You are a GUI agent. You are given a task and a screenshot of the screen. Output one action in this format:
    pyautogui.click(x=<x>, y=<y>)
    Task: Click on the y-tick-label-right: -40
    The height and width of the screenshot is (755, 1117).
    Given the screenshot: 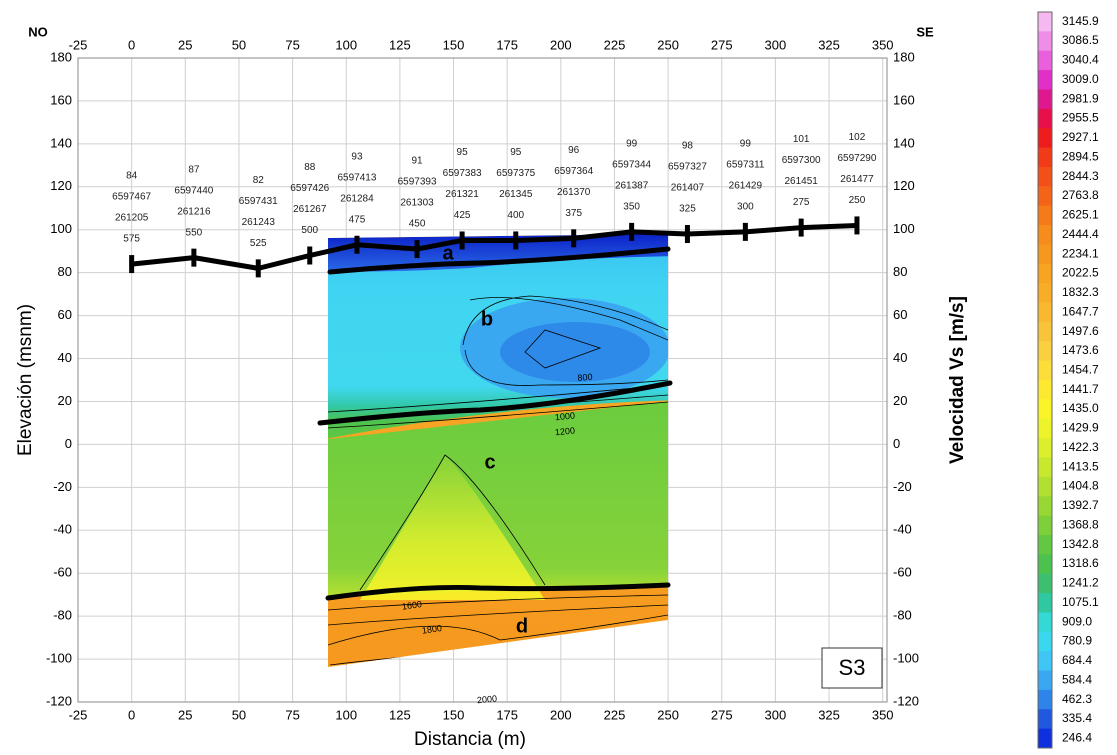 What is the action you would take?
    pyautogui.click(x=902, y=529)
    